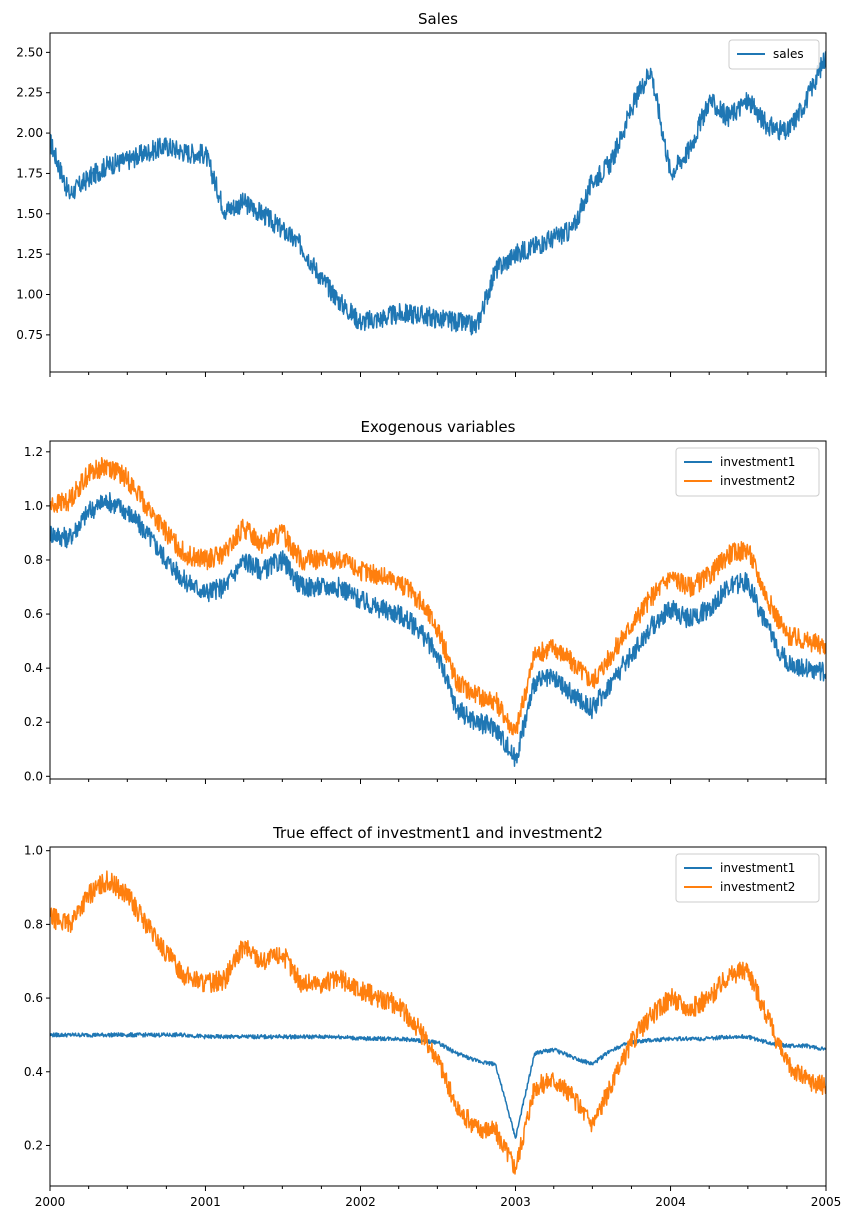  What do you see at coordinates (205, 1202) in the screenshot?
I see `x-tick-label: 2001` at bounding box center [205, 1202].